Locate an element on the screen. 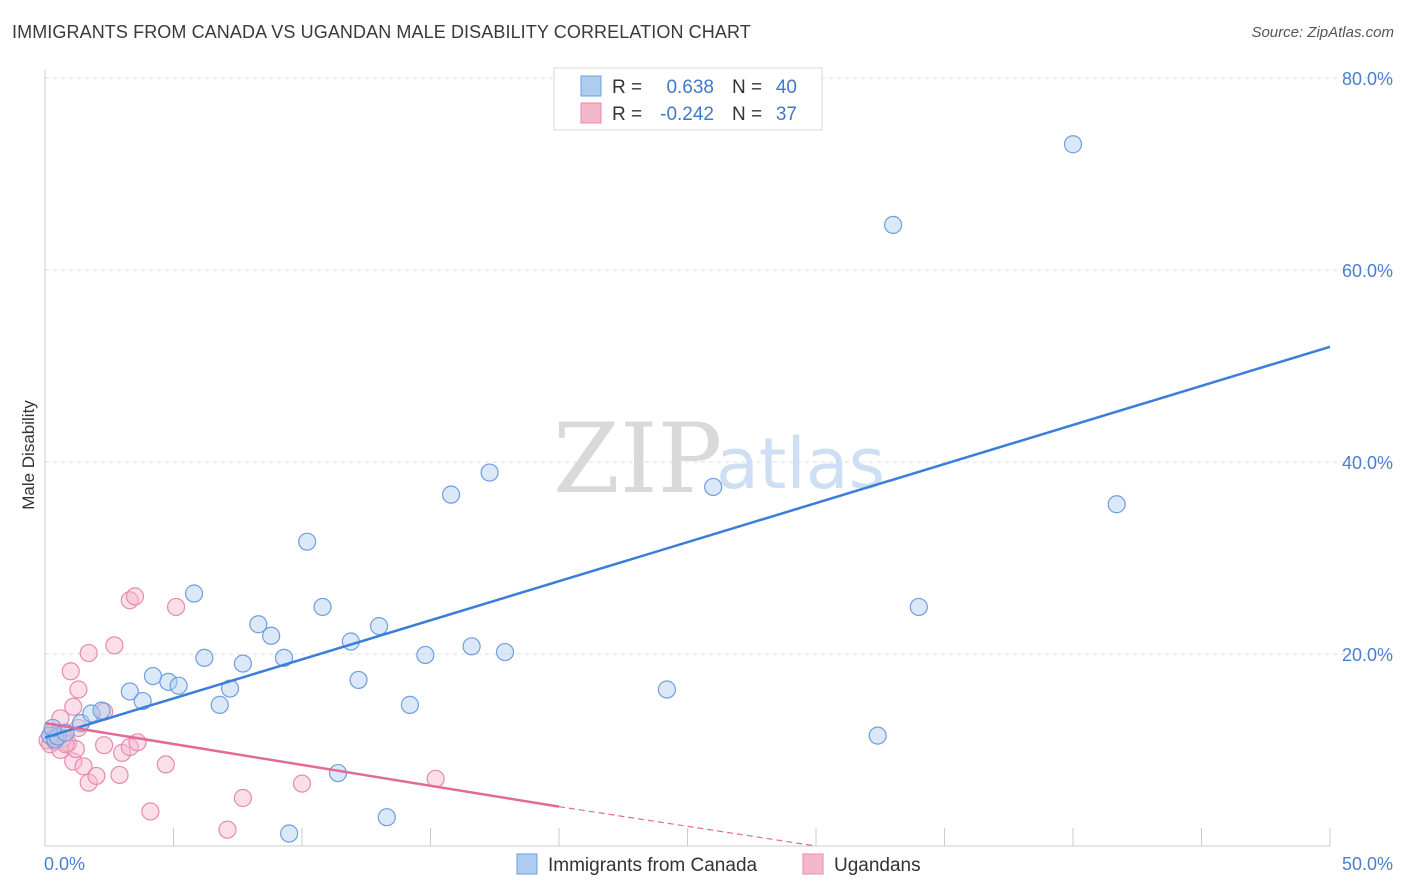  trend-line-ugandans-extension is located at coordinates (687, 826).